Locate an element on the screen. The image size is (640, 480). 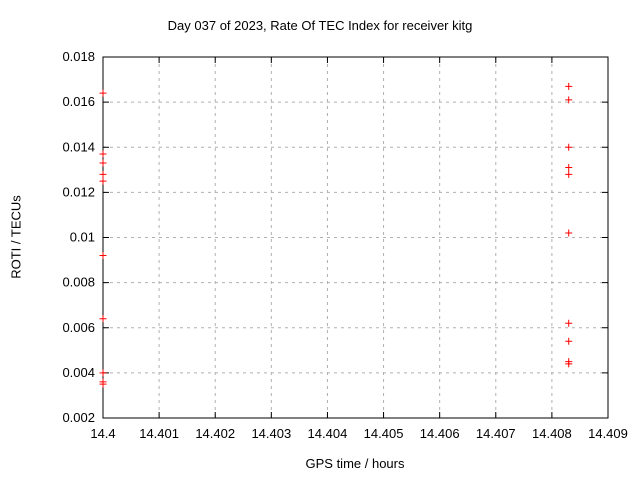
y-tick-label: 0.016 is located at coordinates (78, 101).